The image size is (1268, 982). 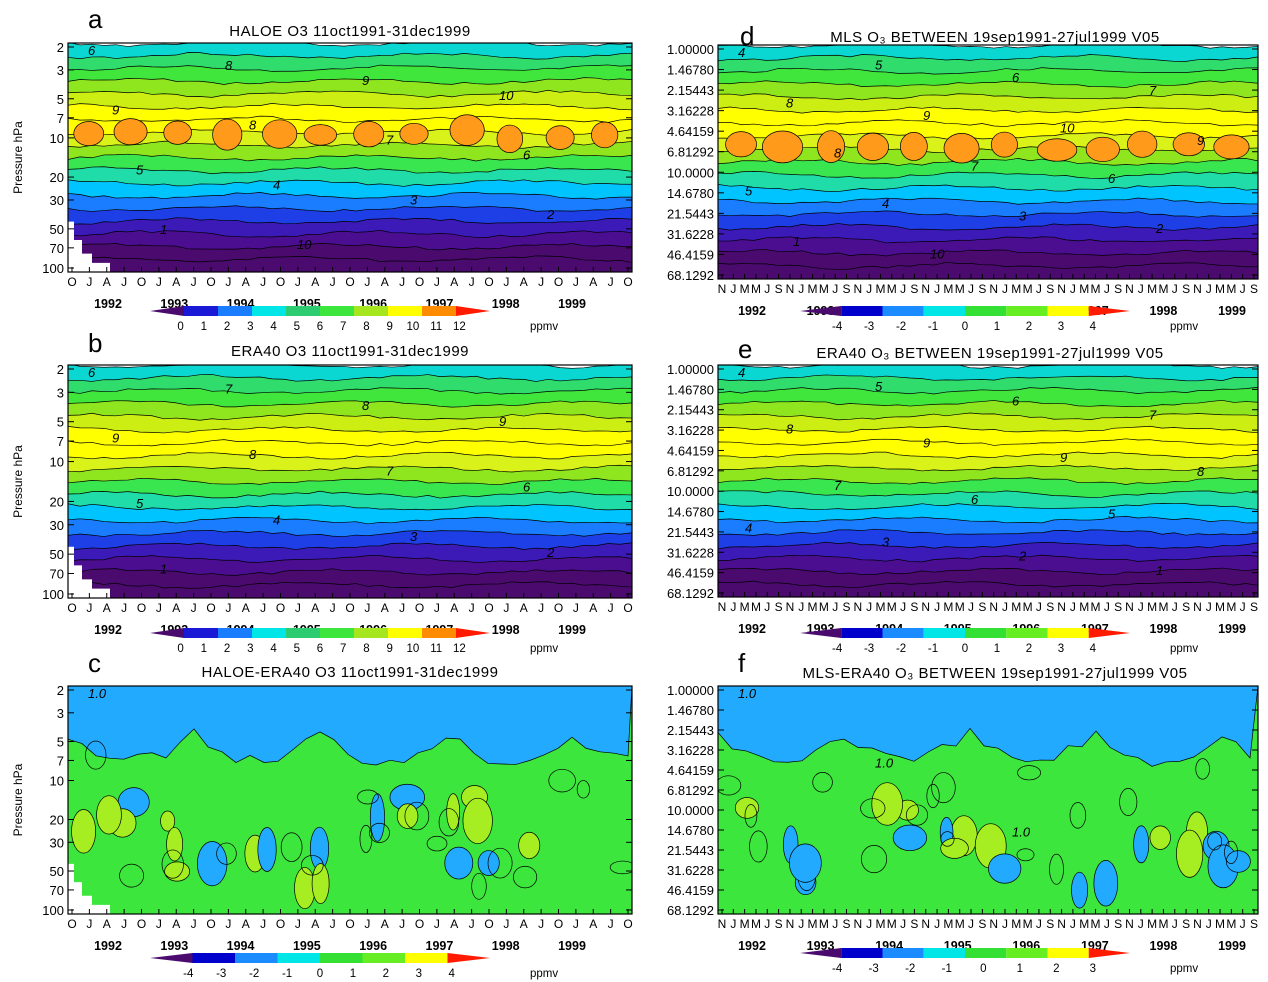 I want to click on year-label: 1992, so click(x=108, y=304).